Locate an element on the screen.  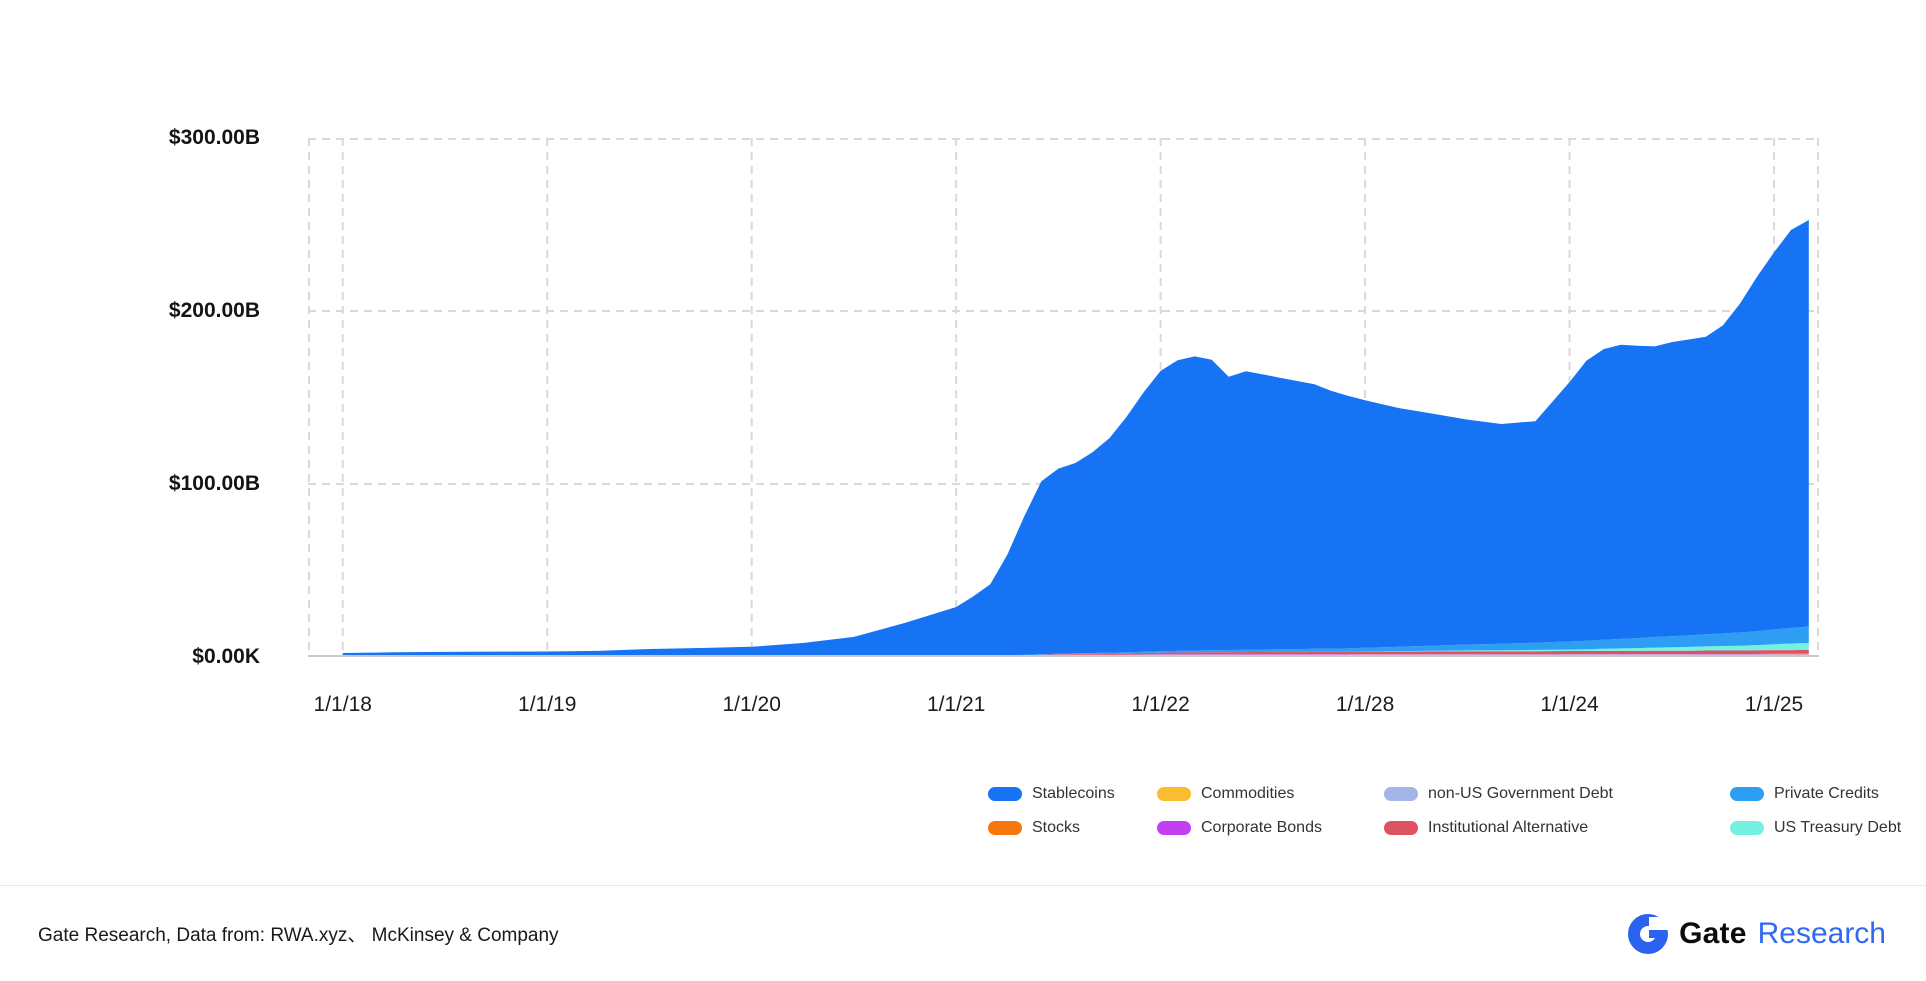
x-tick-label: 1/1/28 is located at coordinates (1365, 704).